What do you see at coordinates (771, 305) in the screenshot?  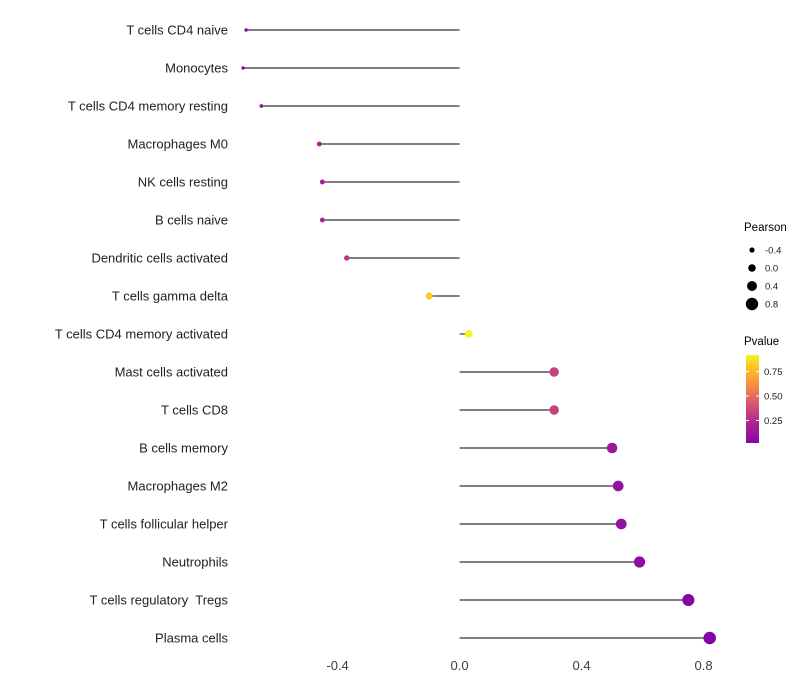 I see `size-legend-label: 0.8` at bounding box center [771, 305].